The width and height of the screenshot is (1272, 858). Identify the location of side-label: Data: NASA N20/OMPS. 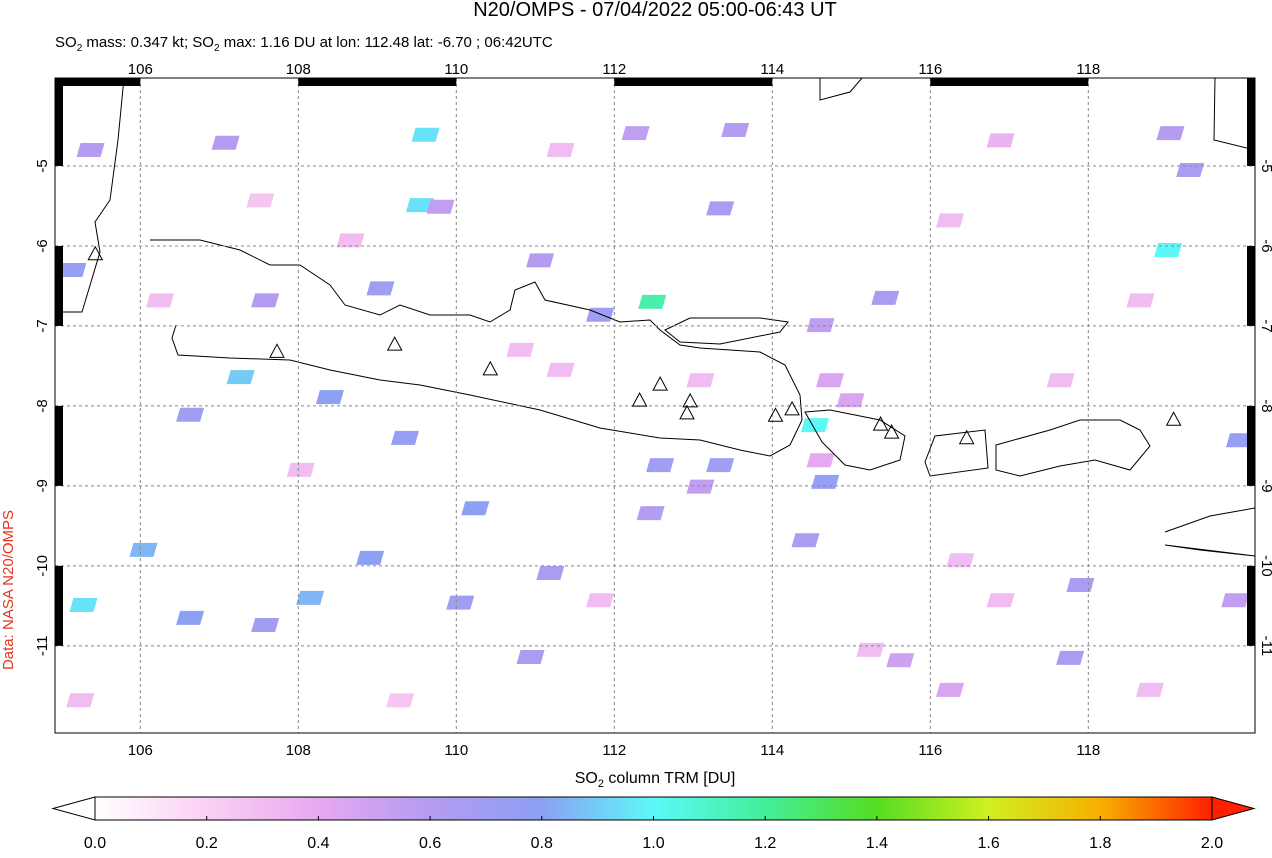
(8, 590).